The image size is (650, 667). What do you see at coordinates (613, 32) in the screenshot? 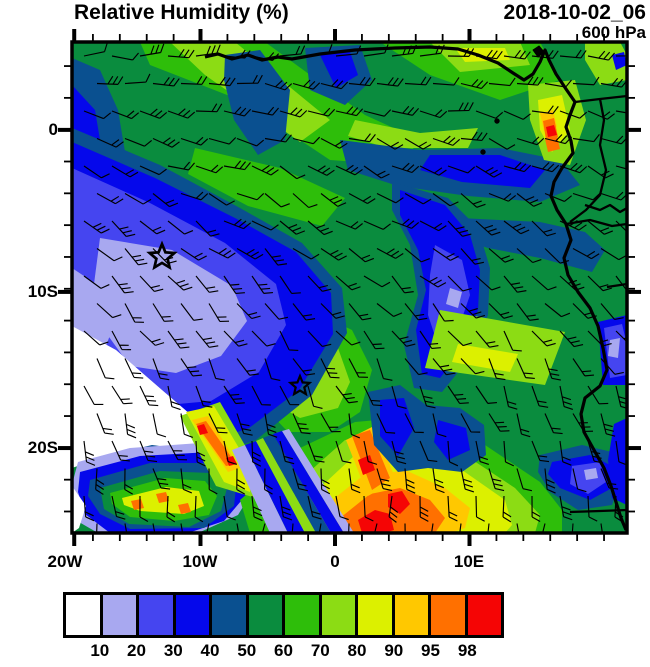
I see `pressure-level-label: 600 hPa` at bounding box center [613, 32].